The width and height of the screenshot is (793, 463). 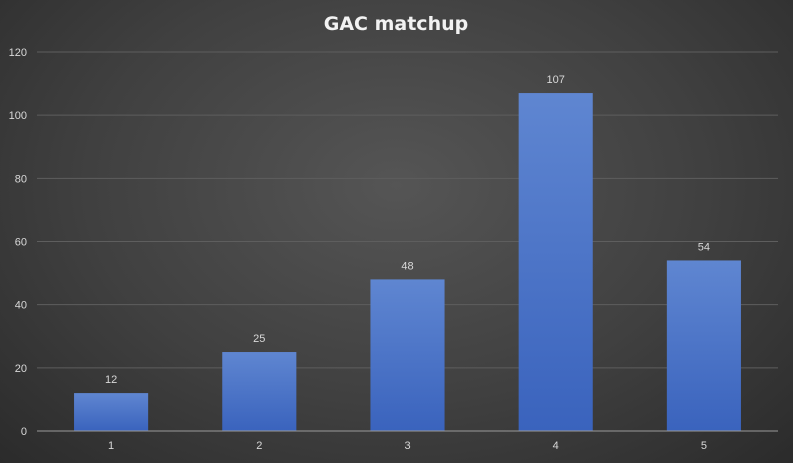 What do you see at coordinates (111, 380) in the screenshot?
I see `data-label: 12` at bounding box center [111, 380].